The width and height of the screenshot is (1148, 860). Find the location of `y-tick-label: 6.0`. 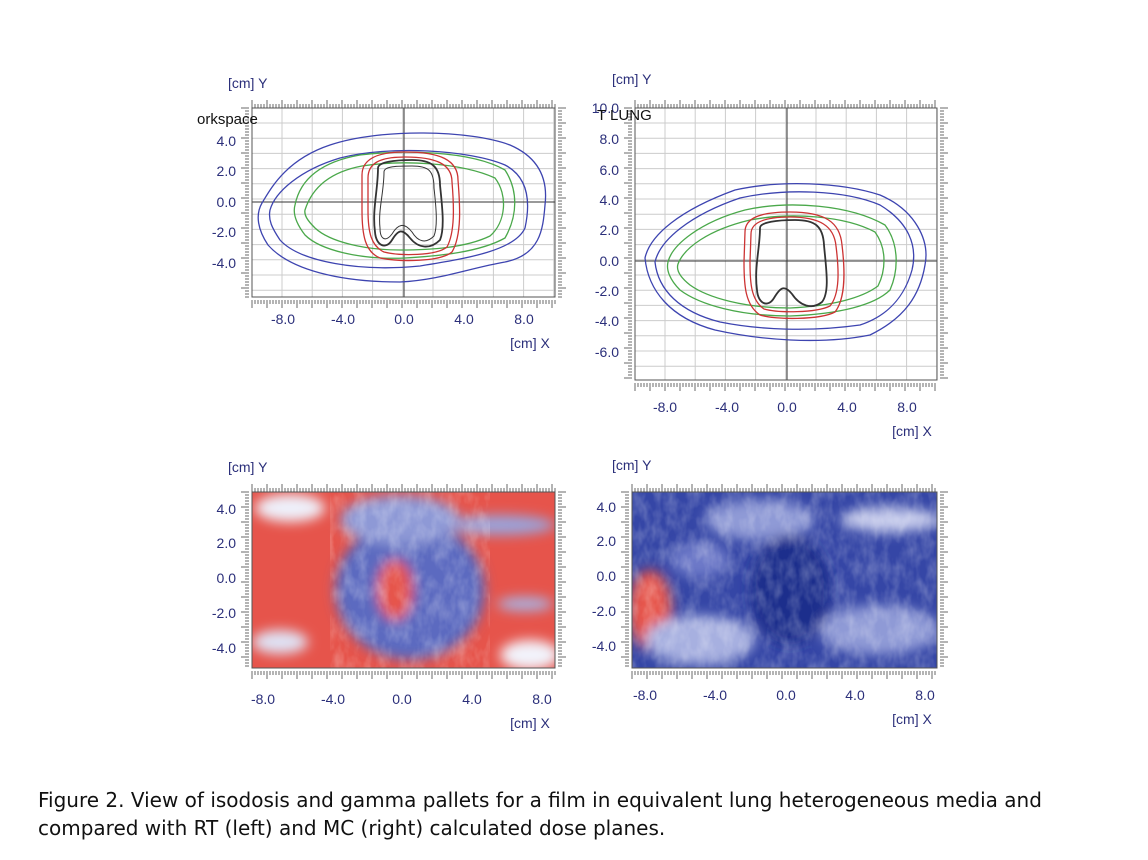

y-tick-label: 6.0 is located at coordinates (610, 170).